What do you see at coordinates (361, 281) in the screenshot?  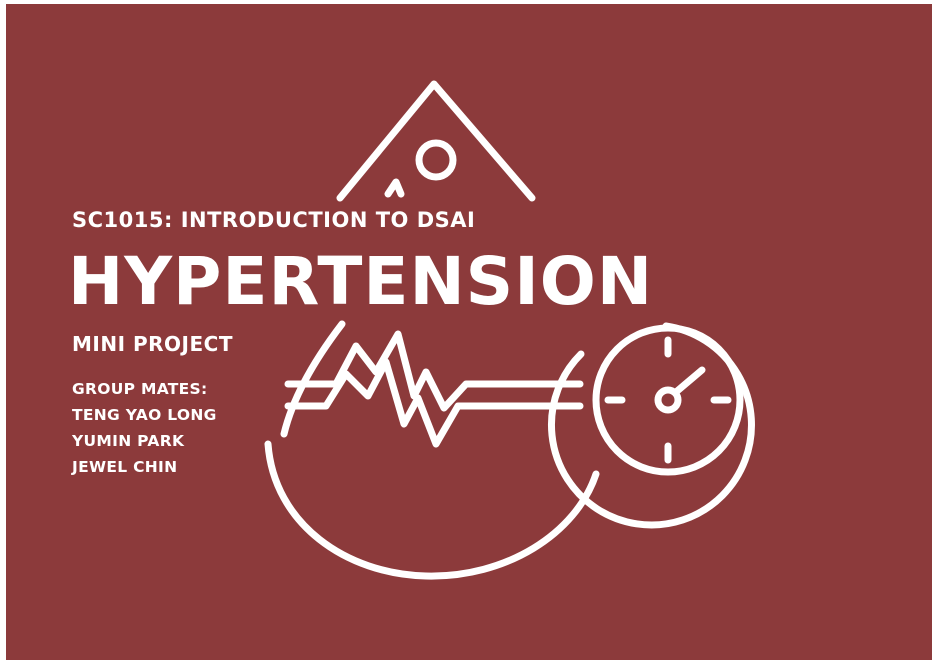 I see `page-title: HYPERTENSION` at bounding box center [361, 281].